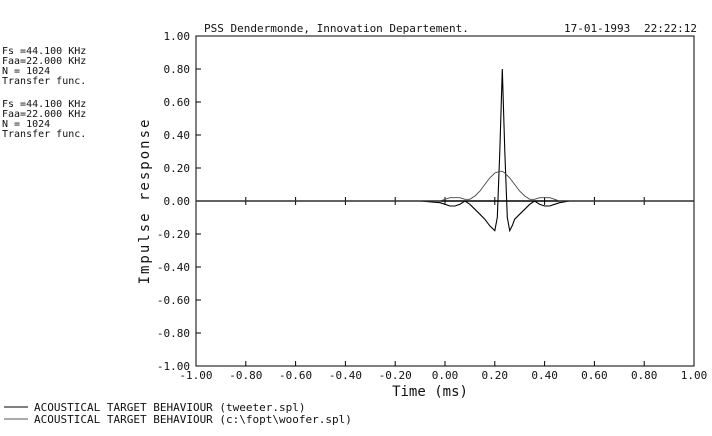 This screenshot has width=712, height=436. Describe the element at coordinates (177, 102) in the screenshot. I see `y-tick-label: 0.60` at that location.